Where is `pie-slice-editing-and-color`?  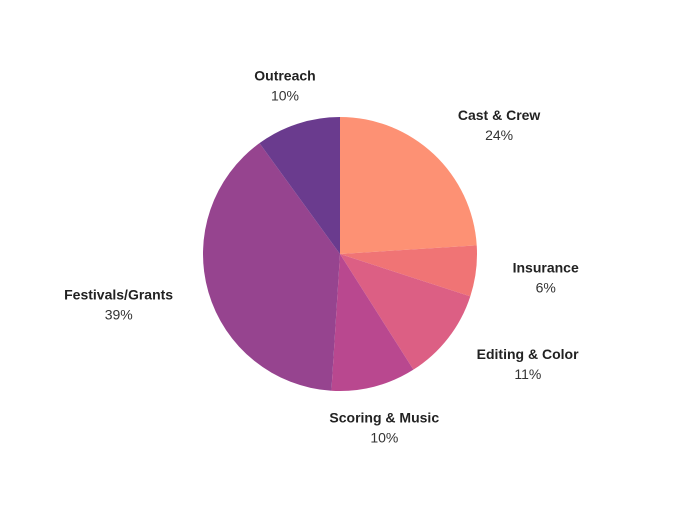
pie-slice-editing-and-color is located at coordinates (405, 312).